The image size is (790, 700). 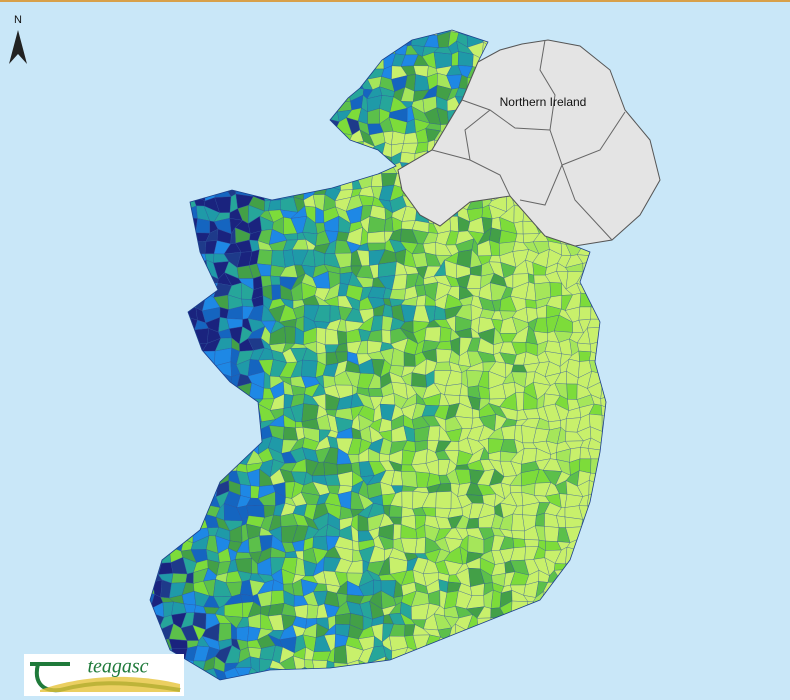 I want to click on logo-text: teagasc, so click(x=117, y=667).